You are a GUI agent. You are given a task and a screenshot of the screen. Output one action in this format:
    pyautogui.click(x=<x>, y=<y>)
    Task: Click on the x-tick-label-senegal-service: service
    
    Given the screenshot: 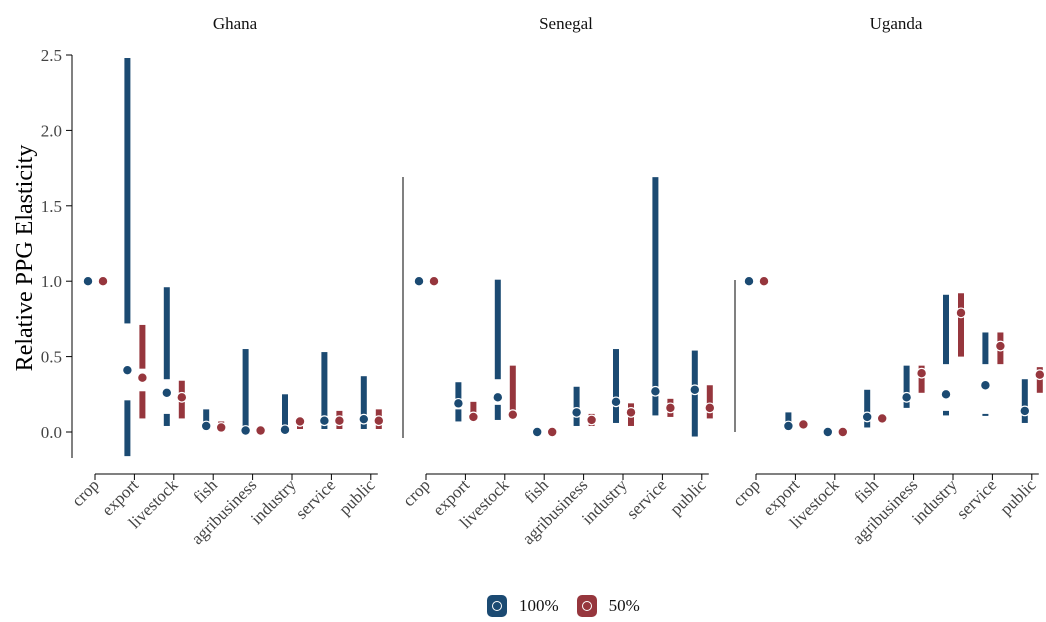 What is the action you would take?
    pyautogui.click(x=646, y=498)
    